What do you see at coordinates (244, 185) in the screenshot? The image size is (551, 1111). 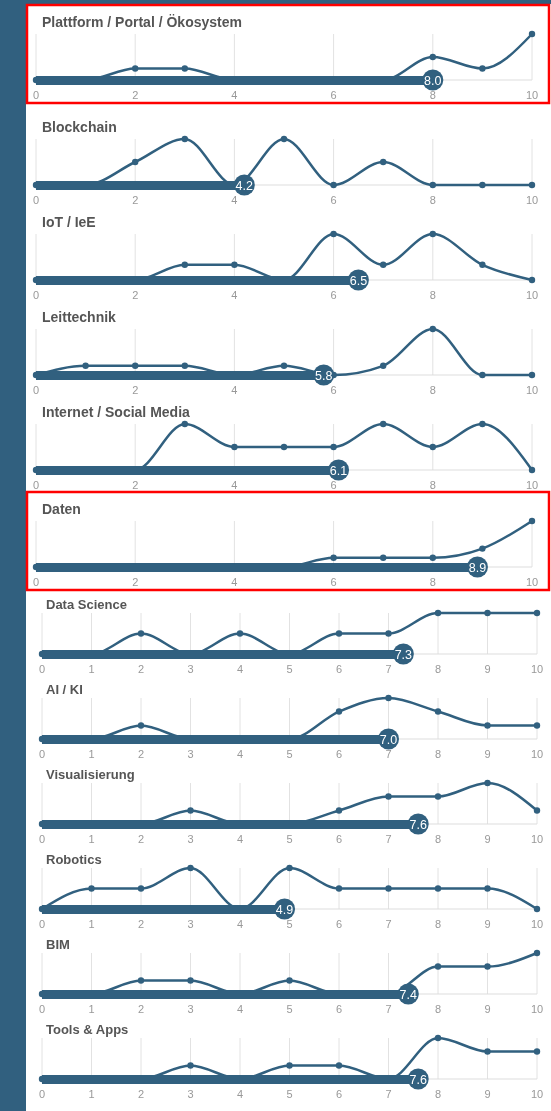 I see `band-label: 4.2` at bounding box center [244, 185].